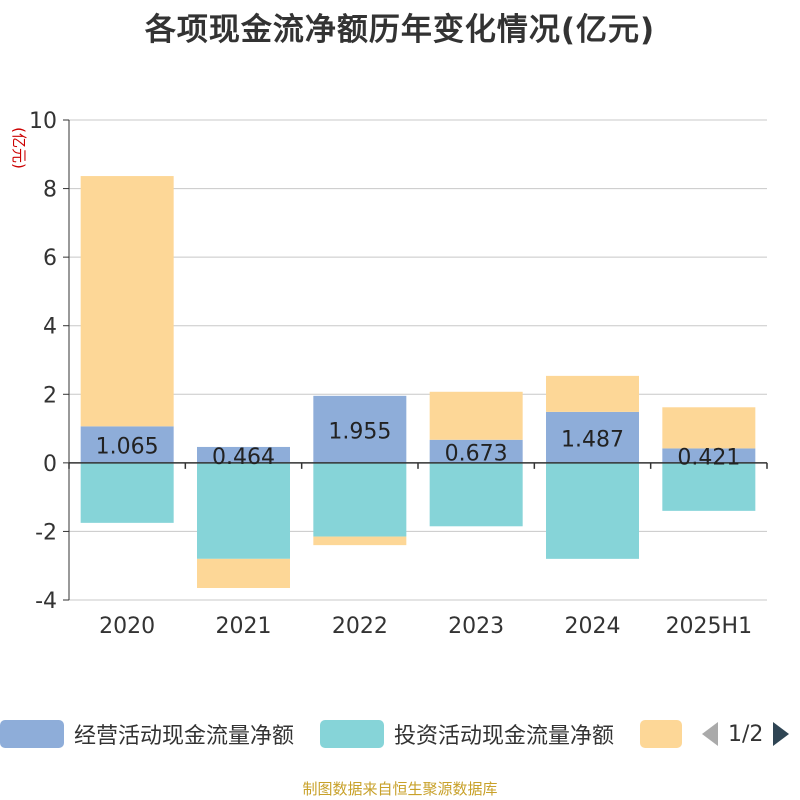 The image size is (800, 800). What do you see at coordinates (400, 30) in the screenshot?
I see `chart-title: 各项现金流净额历年变化情况(亿元)` at bounding box center [400, 30].